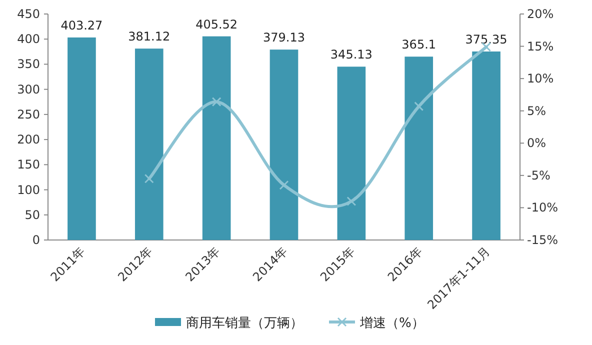  Describe the element at coordinates (540, 79) in the screenshot. I see `y2-tick-label: 10%` at that location.